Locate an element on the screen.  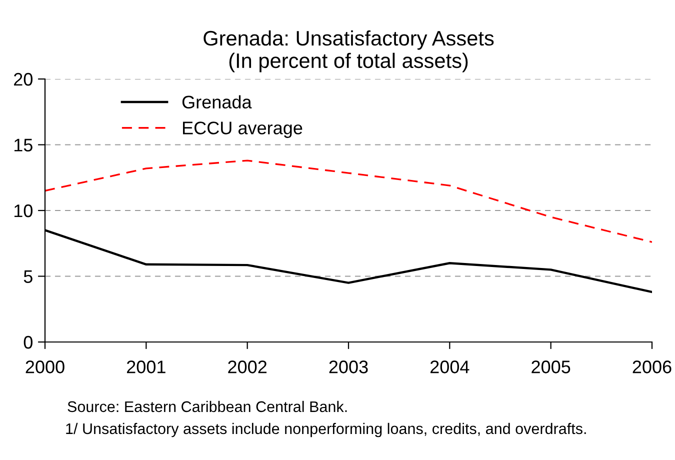
legend-label: Grenada is located at coordinates (217, 102).